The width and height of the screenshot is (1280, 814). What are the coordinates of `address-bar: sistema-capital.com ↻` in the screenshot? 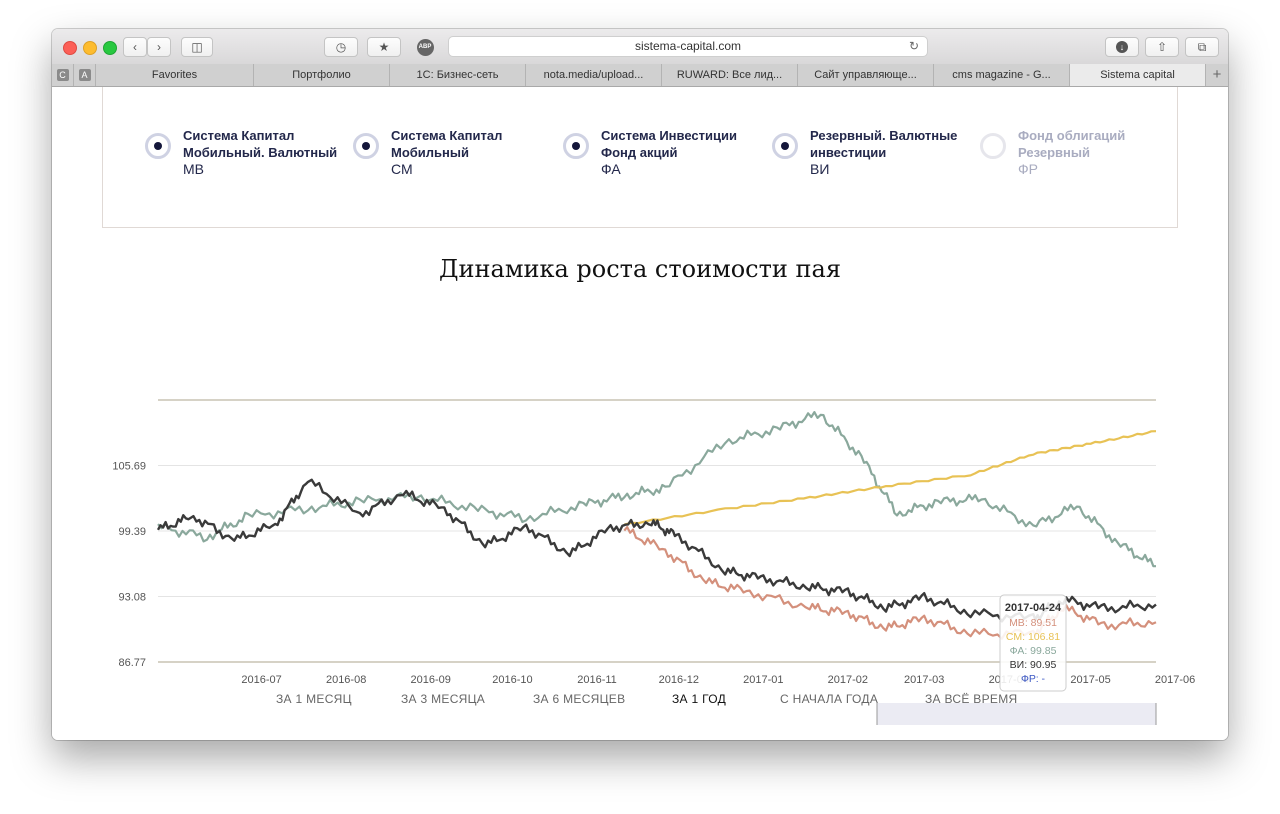 It's located at (688, 46).